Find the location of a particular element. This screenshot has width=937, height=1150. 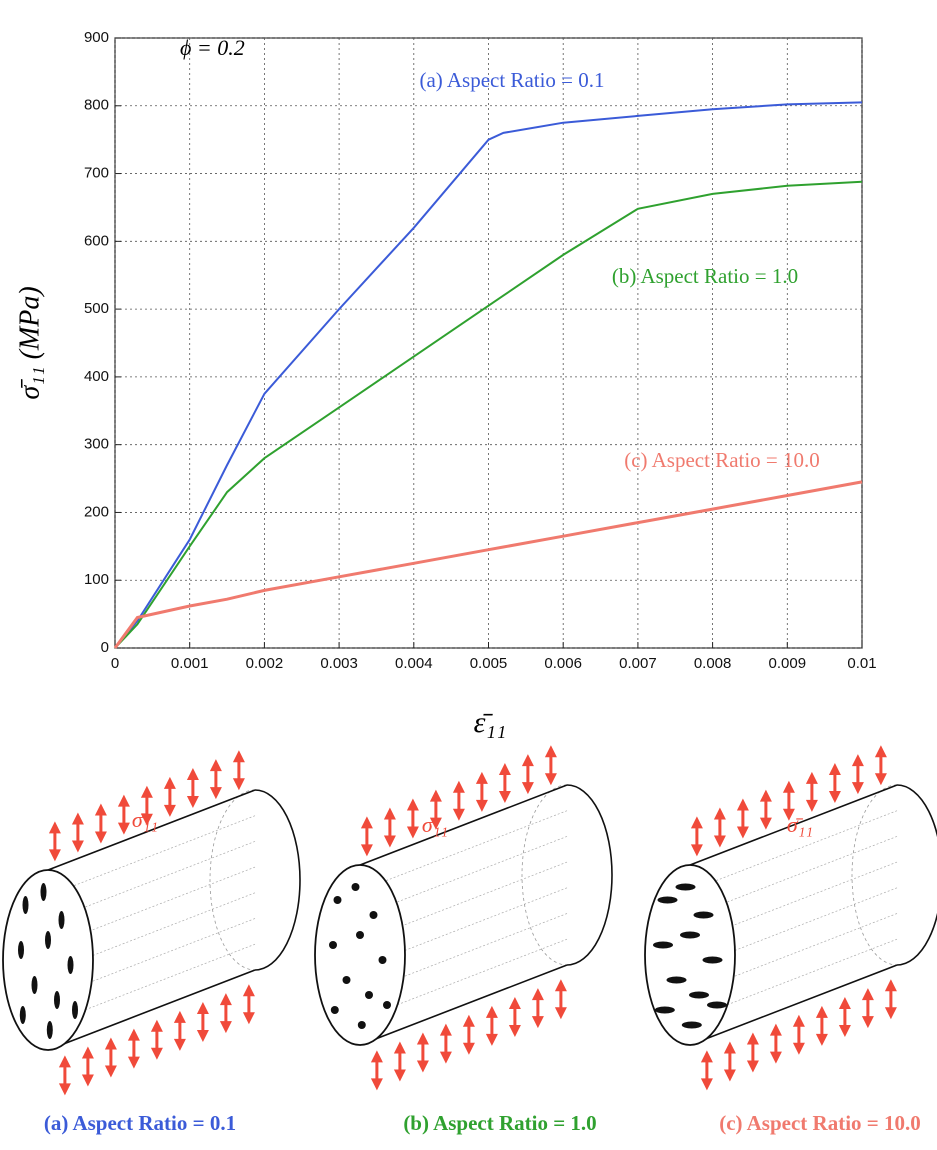

series-label: (a) Aspect Ratio = 0.1 is located at coordinates (511, 80).